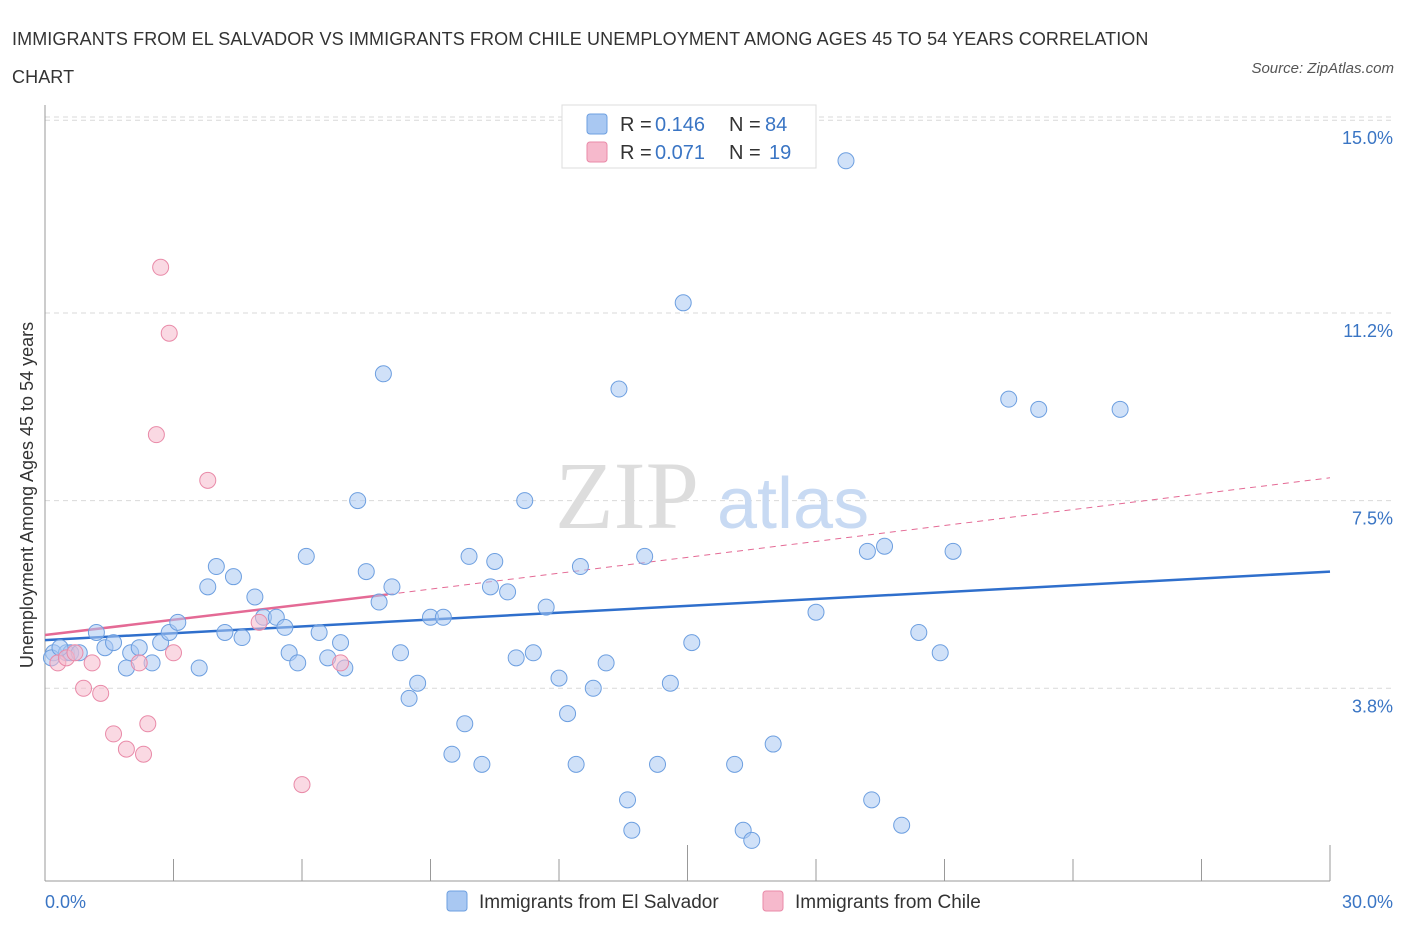 The image size is (1406, 930). I want to click on legend-n-label-2: N =, so click(745, 153).